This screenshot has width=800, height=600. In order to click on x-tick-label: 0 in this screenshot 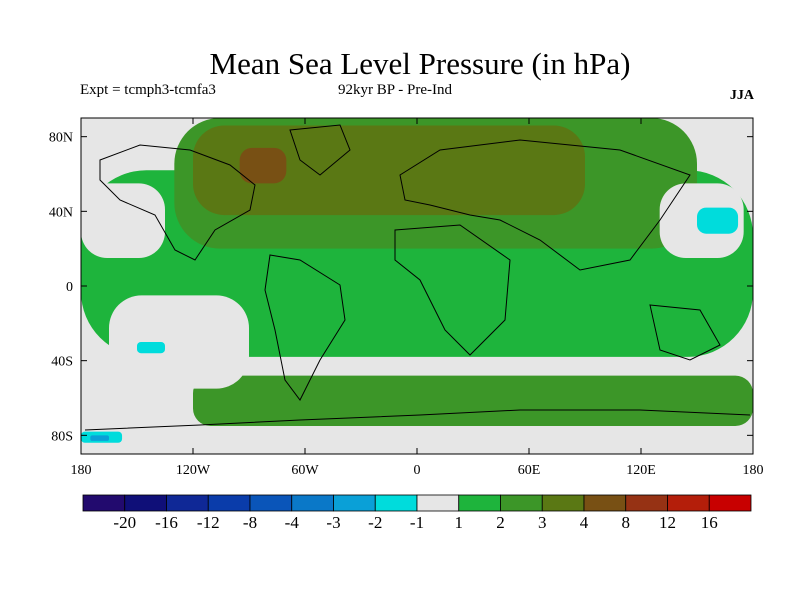, I will do `click(417, 470)`.